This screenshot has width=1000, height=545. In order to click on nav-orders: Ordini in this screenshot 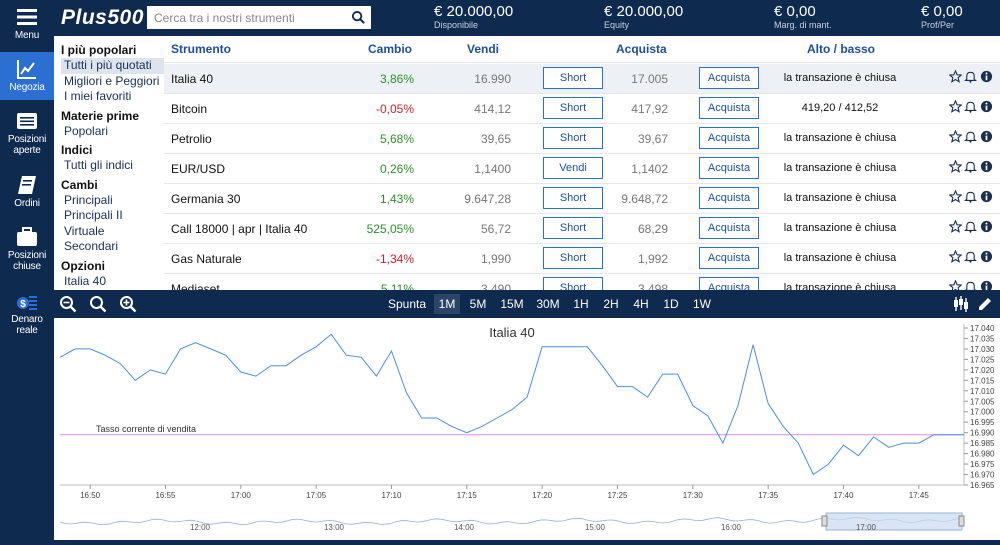, I will do `click(27, 193)`.